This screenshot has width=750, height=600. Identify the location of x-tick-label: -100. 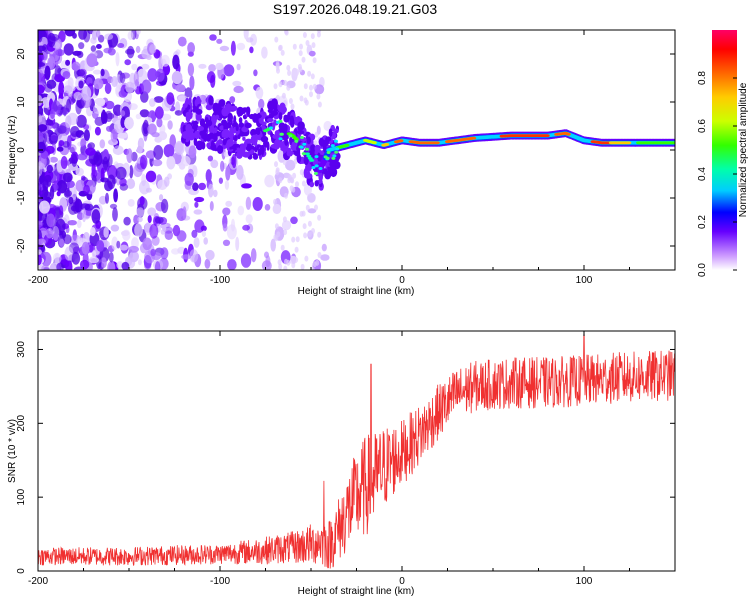
(220, 280).